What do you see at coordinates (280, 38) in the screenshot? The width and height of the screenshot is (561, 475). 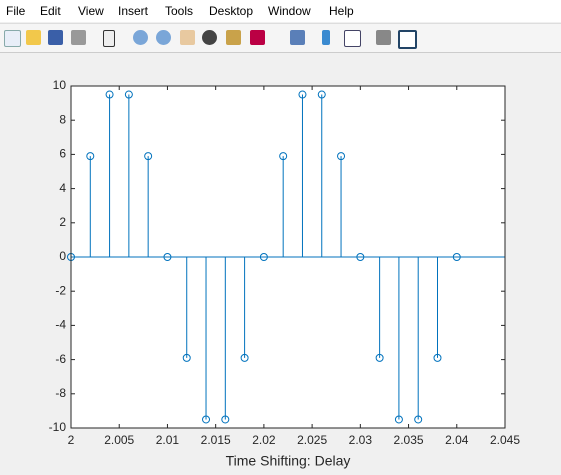 I see `toolbar` at bounding box center [280, 38].